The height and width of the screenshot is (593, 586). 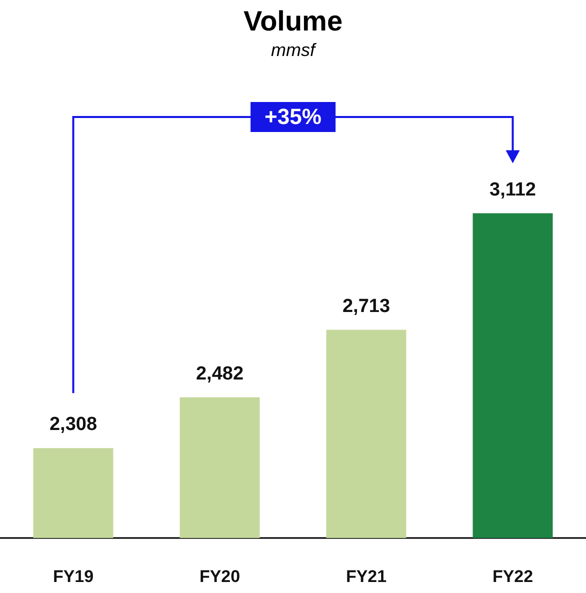 I want to click on data-label: 2,308, so click(x=73, y=425).